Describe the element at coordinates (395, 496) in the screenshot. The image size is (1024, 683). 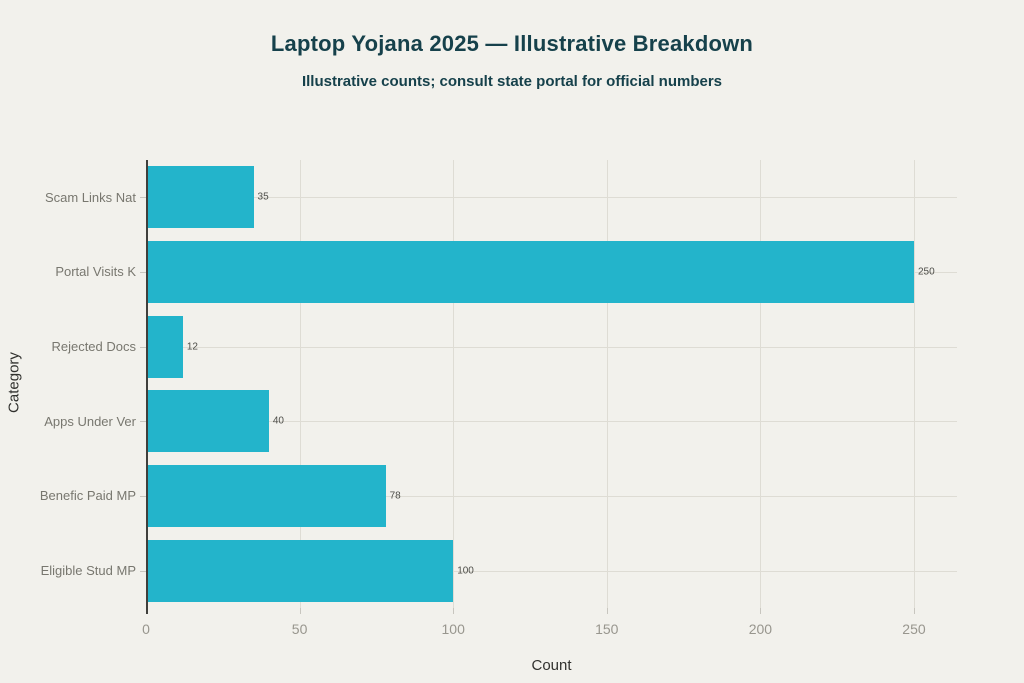
I see `value-label-benefic-paid-mp: 78` at that location.